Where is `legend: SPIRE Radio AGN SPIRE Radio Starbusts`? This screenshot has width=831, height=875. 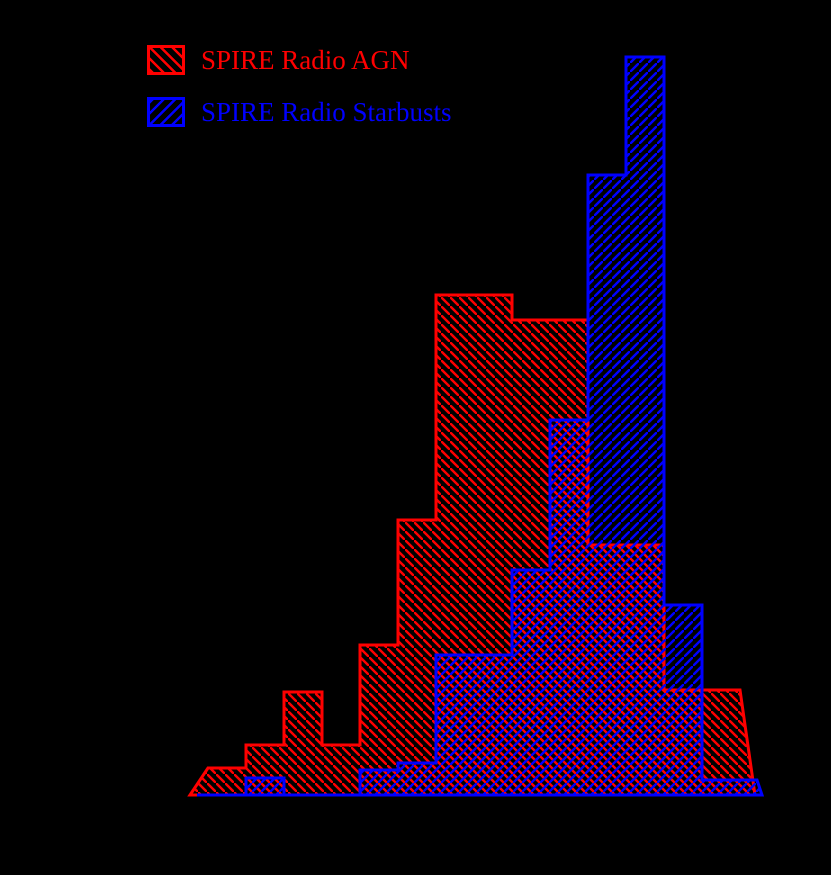 legend: SPIRE Radio AGN SPIRE Radio Starbusts is located at coordinates (299, 96).